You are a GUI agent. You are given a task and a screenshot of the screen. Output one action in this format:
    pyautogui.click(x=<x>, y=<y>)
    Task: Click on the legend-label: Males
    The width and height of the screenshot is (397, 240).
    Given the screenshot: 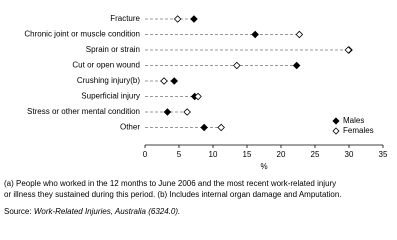 What is the action you would take?
    pyautogui.click(x=353, y=120)
    